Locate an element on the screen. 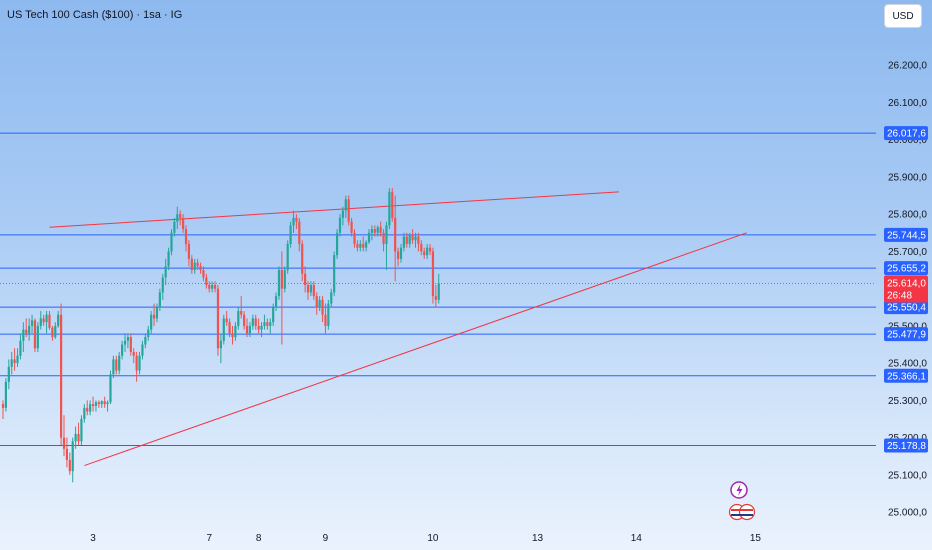 The image size is (932, 550). svg-text: 25.477,9 is located at coordinates (906, 335).